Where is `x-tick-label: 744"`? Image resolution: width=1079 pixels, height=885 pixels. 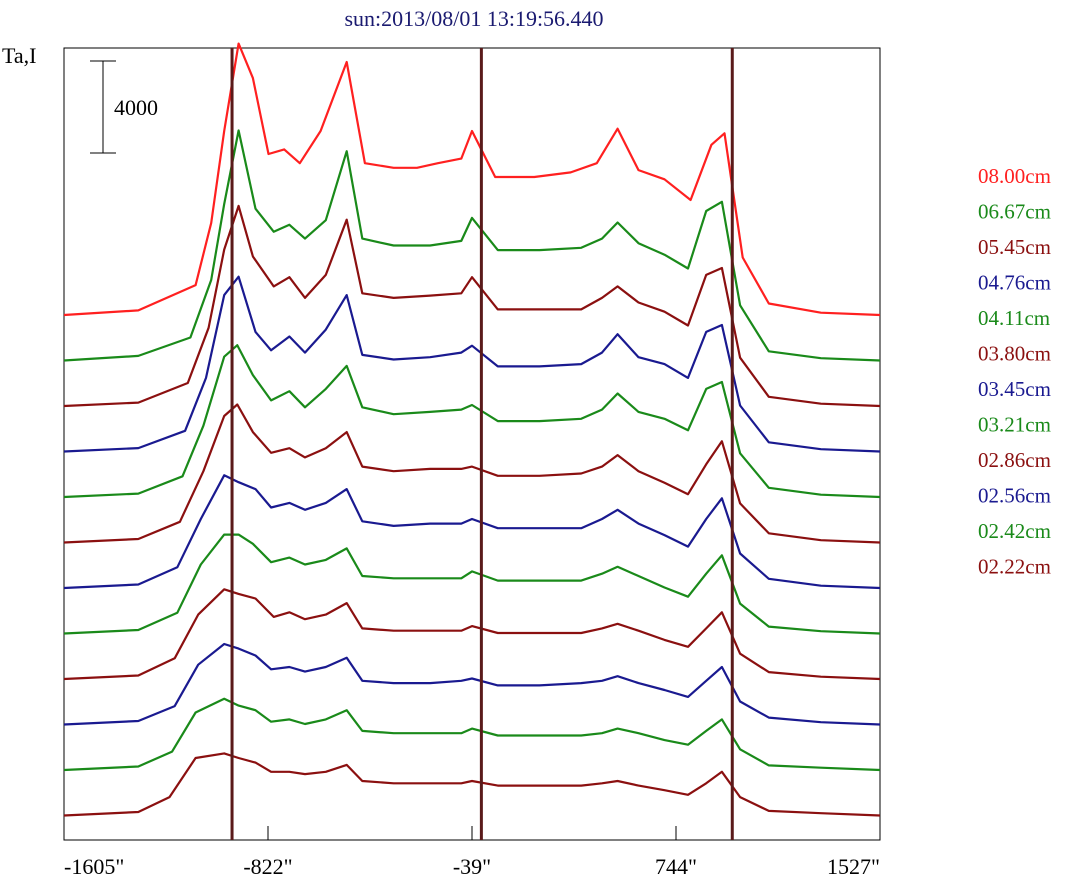
x-tick-label: 744" is located at coordinates (676, 866).